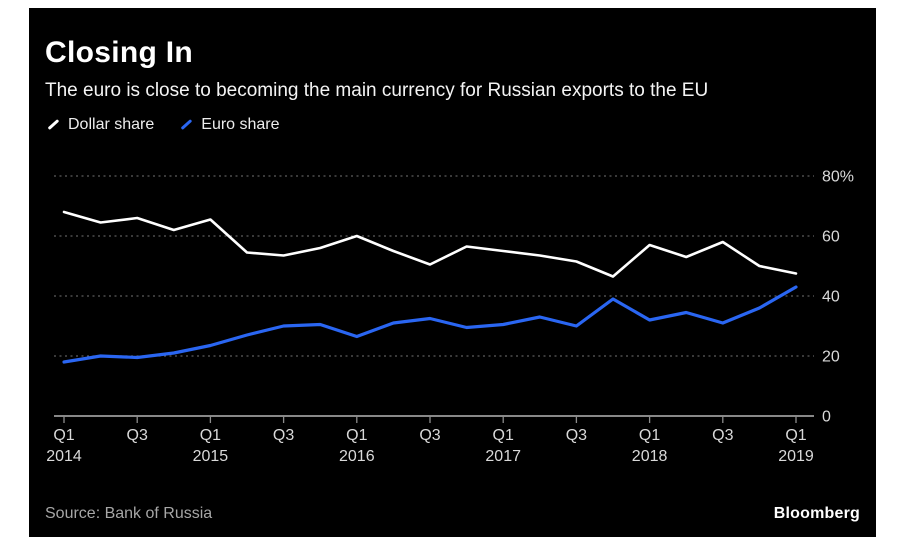 The height and width of the screenshot is (556, 903). I want to click on euro-line-swatch, so click(186, 124).